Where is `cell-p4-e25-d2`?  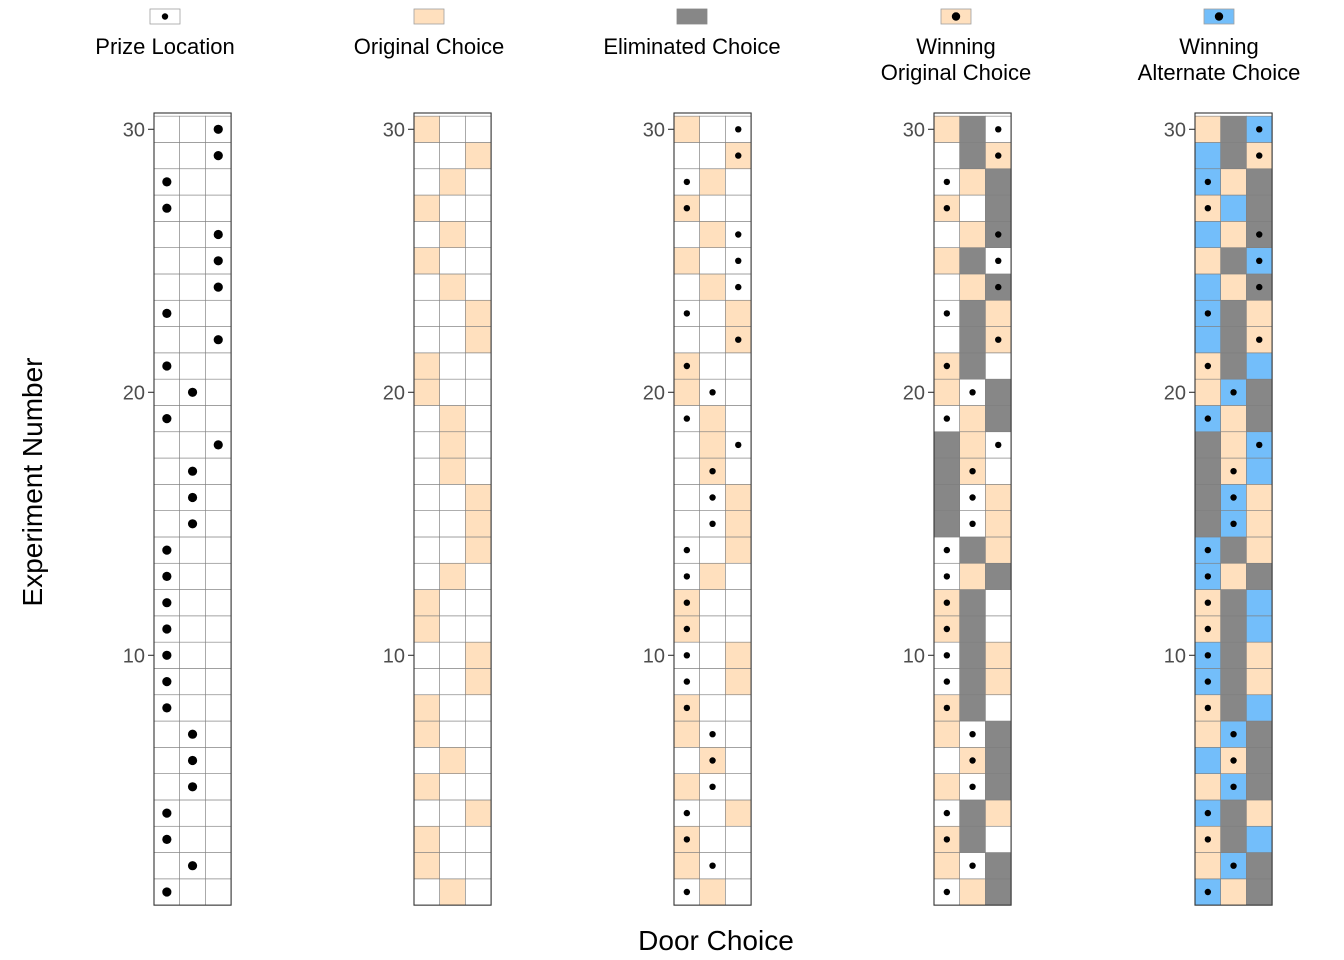 cell-p4-e25-d2 is located at coordinates (972, 261).